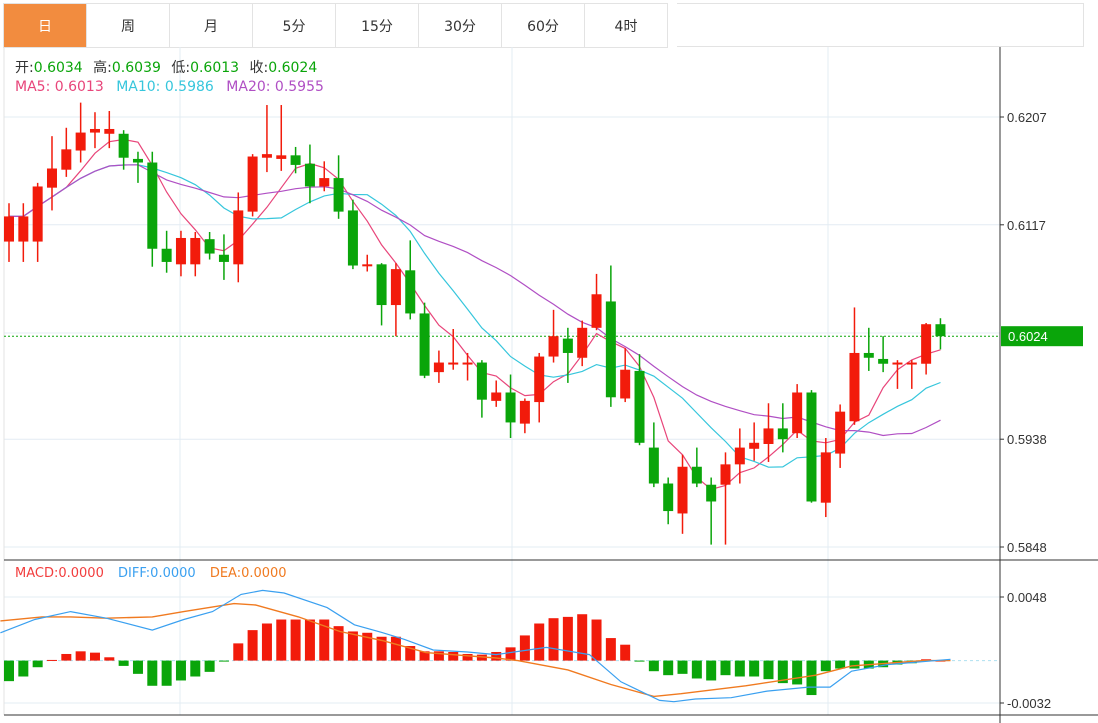 The width and height of the screenshot is (1098, 723). What do you see at coordinates (215, 68) in the screenshot?
I see `low-value: 0.6013` at bounding box center [215, 68].